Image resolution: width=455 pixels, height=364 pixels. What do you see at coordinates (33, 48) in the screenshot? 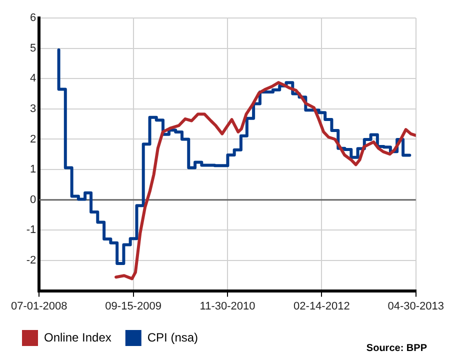
I see `y-tick-label: 5` at bounding box center [33, 48].